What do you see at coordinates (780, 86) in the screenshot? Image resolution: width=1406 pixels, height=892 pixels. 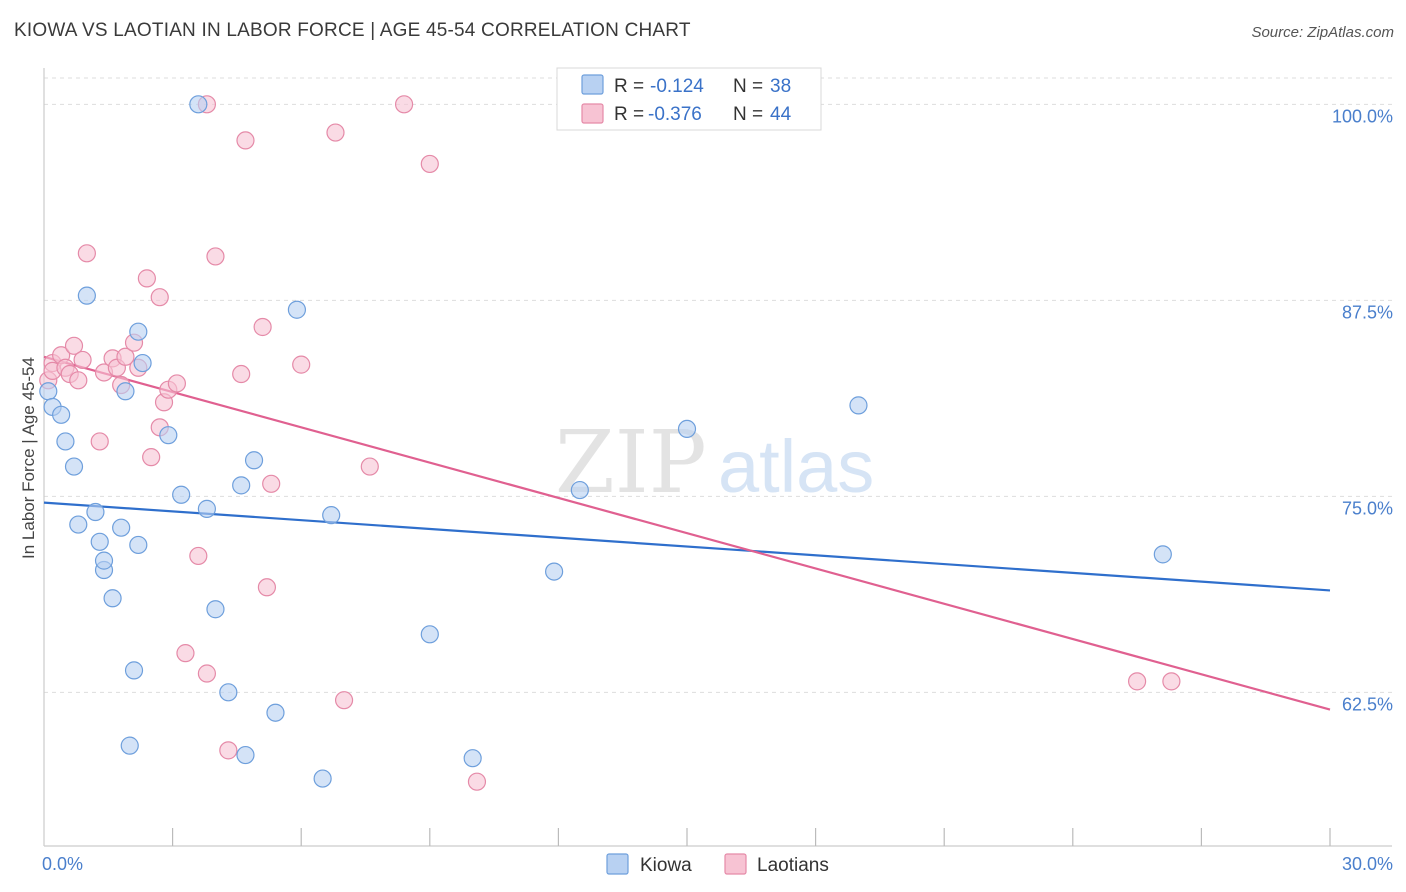 I see `kiowa-n-value: 38` at bounding box center [780, 86].